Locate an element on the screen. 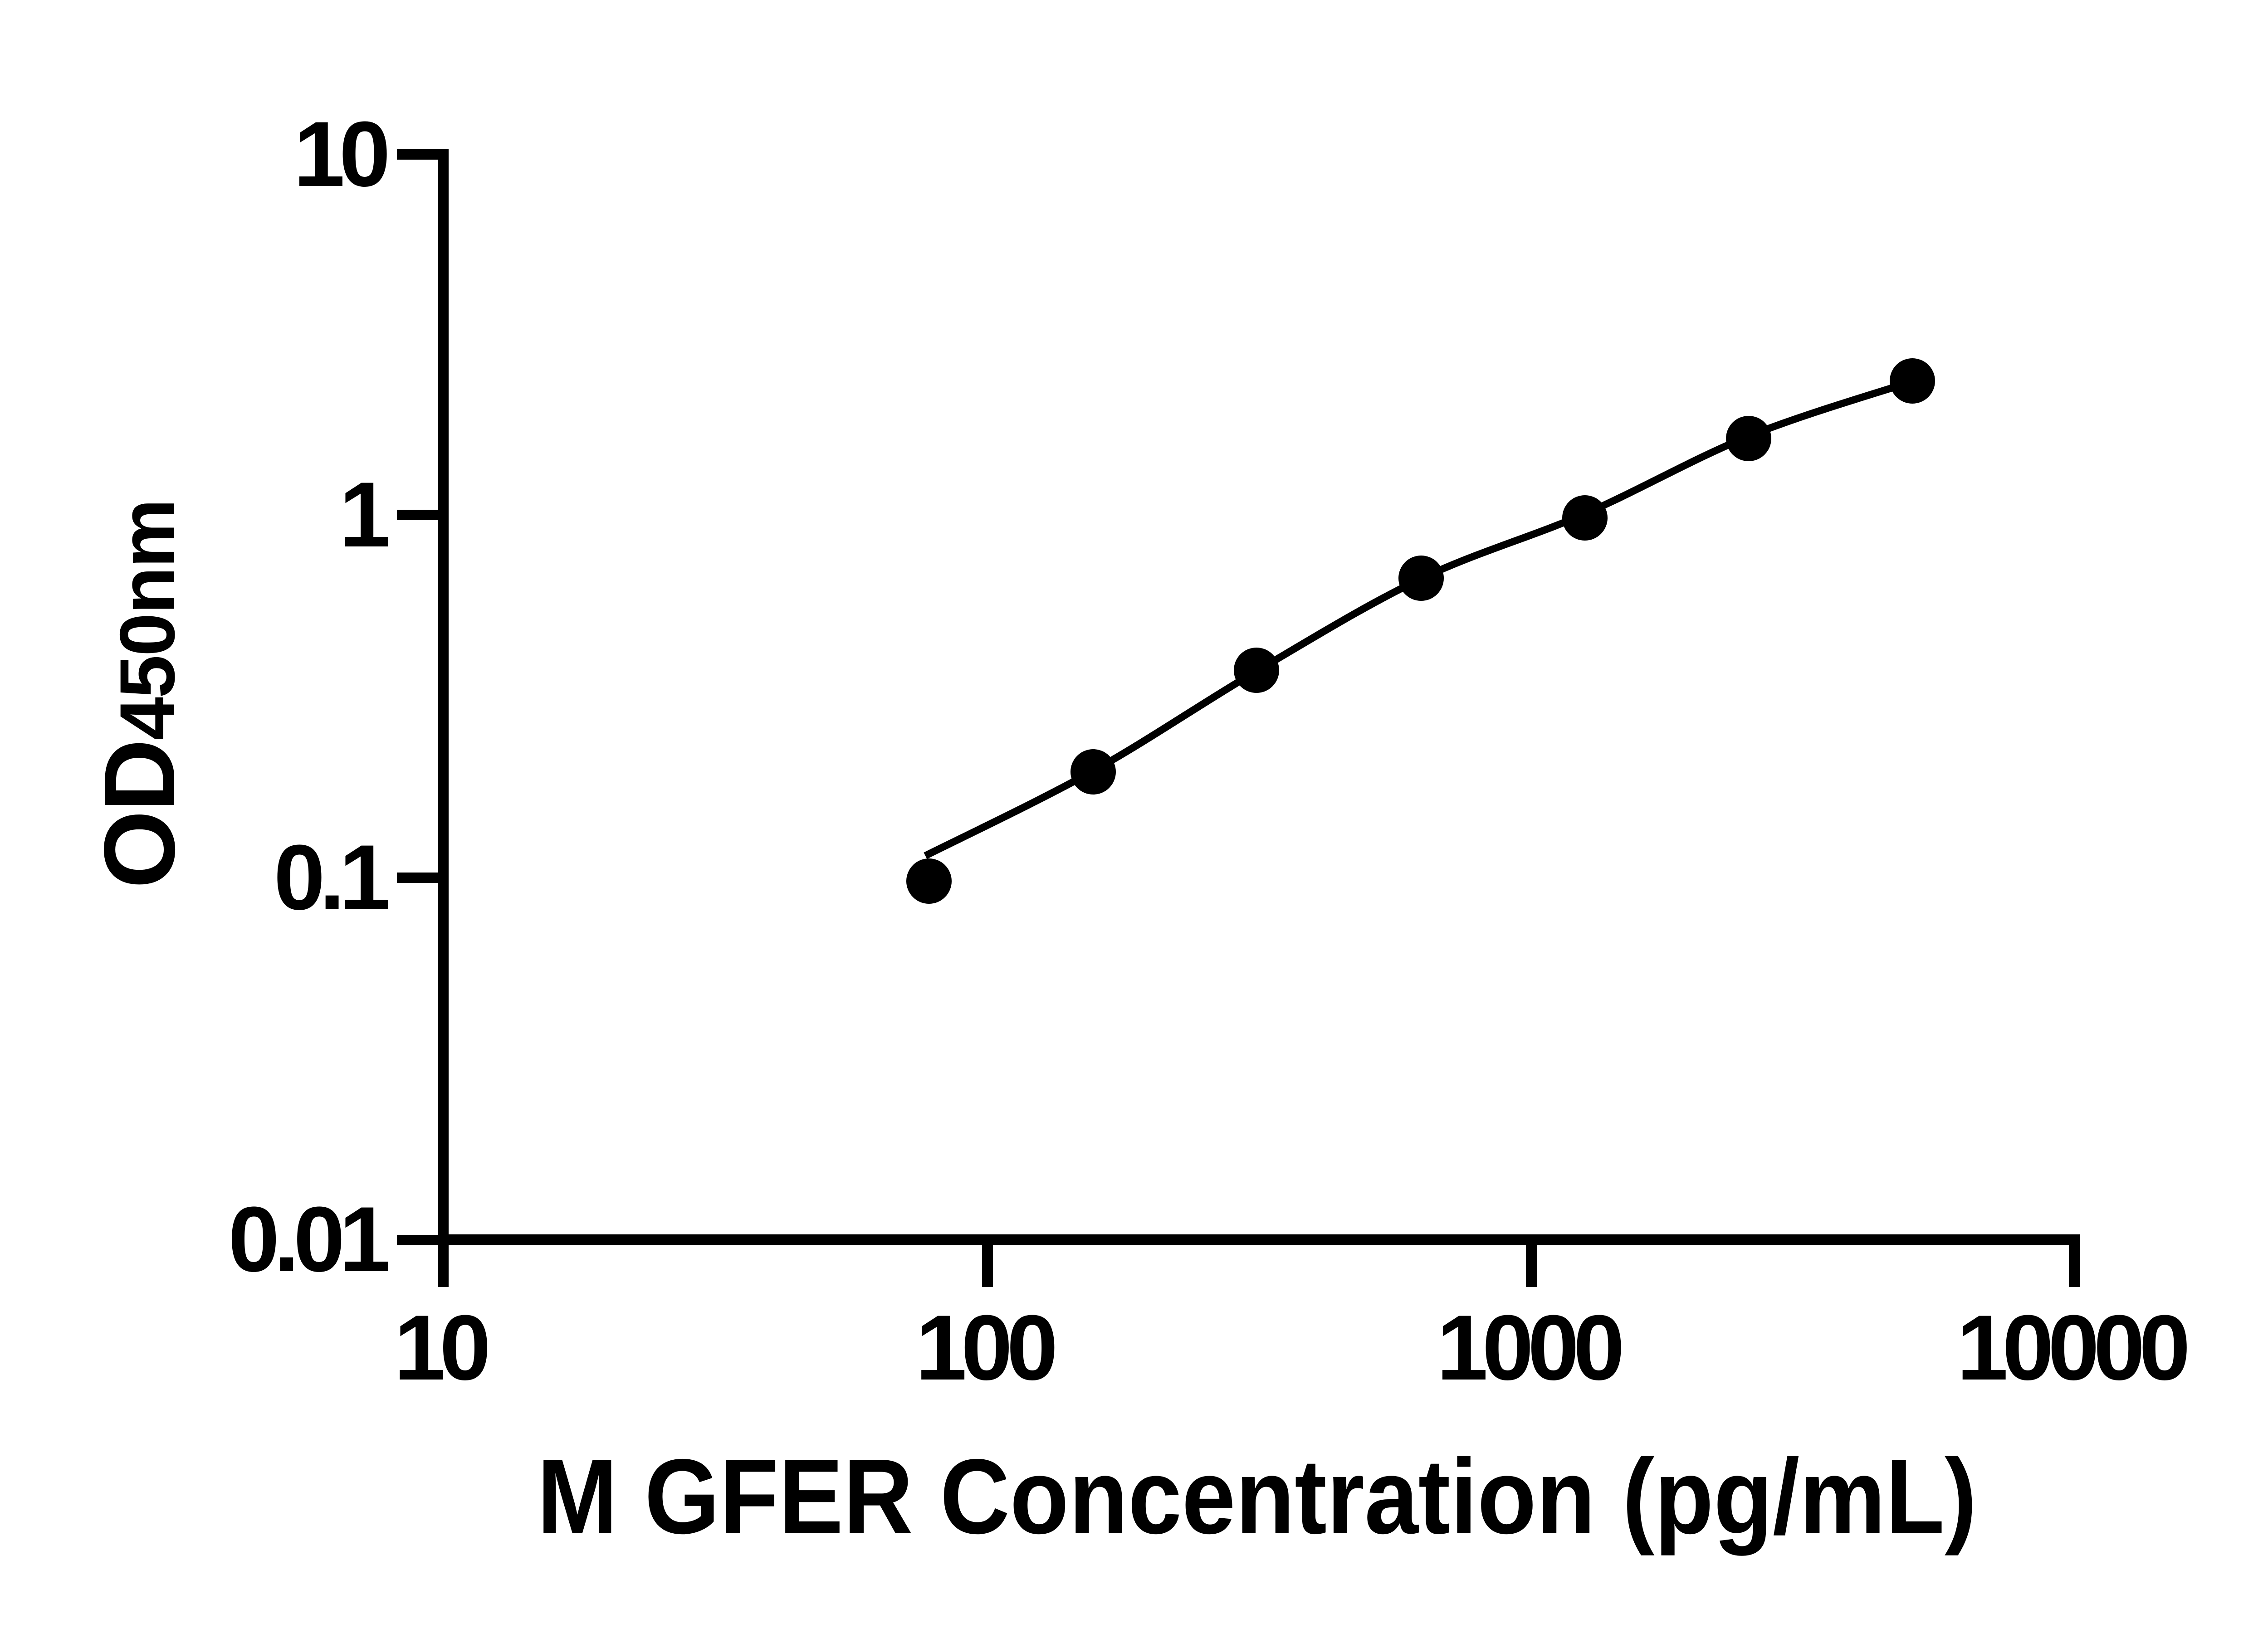  svg-text: 0.1 is located at coordinates (331, 877).